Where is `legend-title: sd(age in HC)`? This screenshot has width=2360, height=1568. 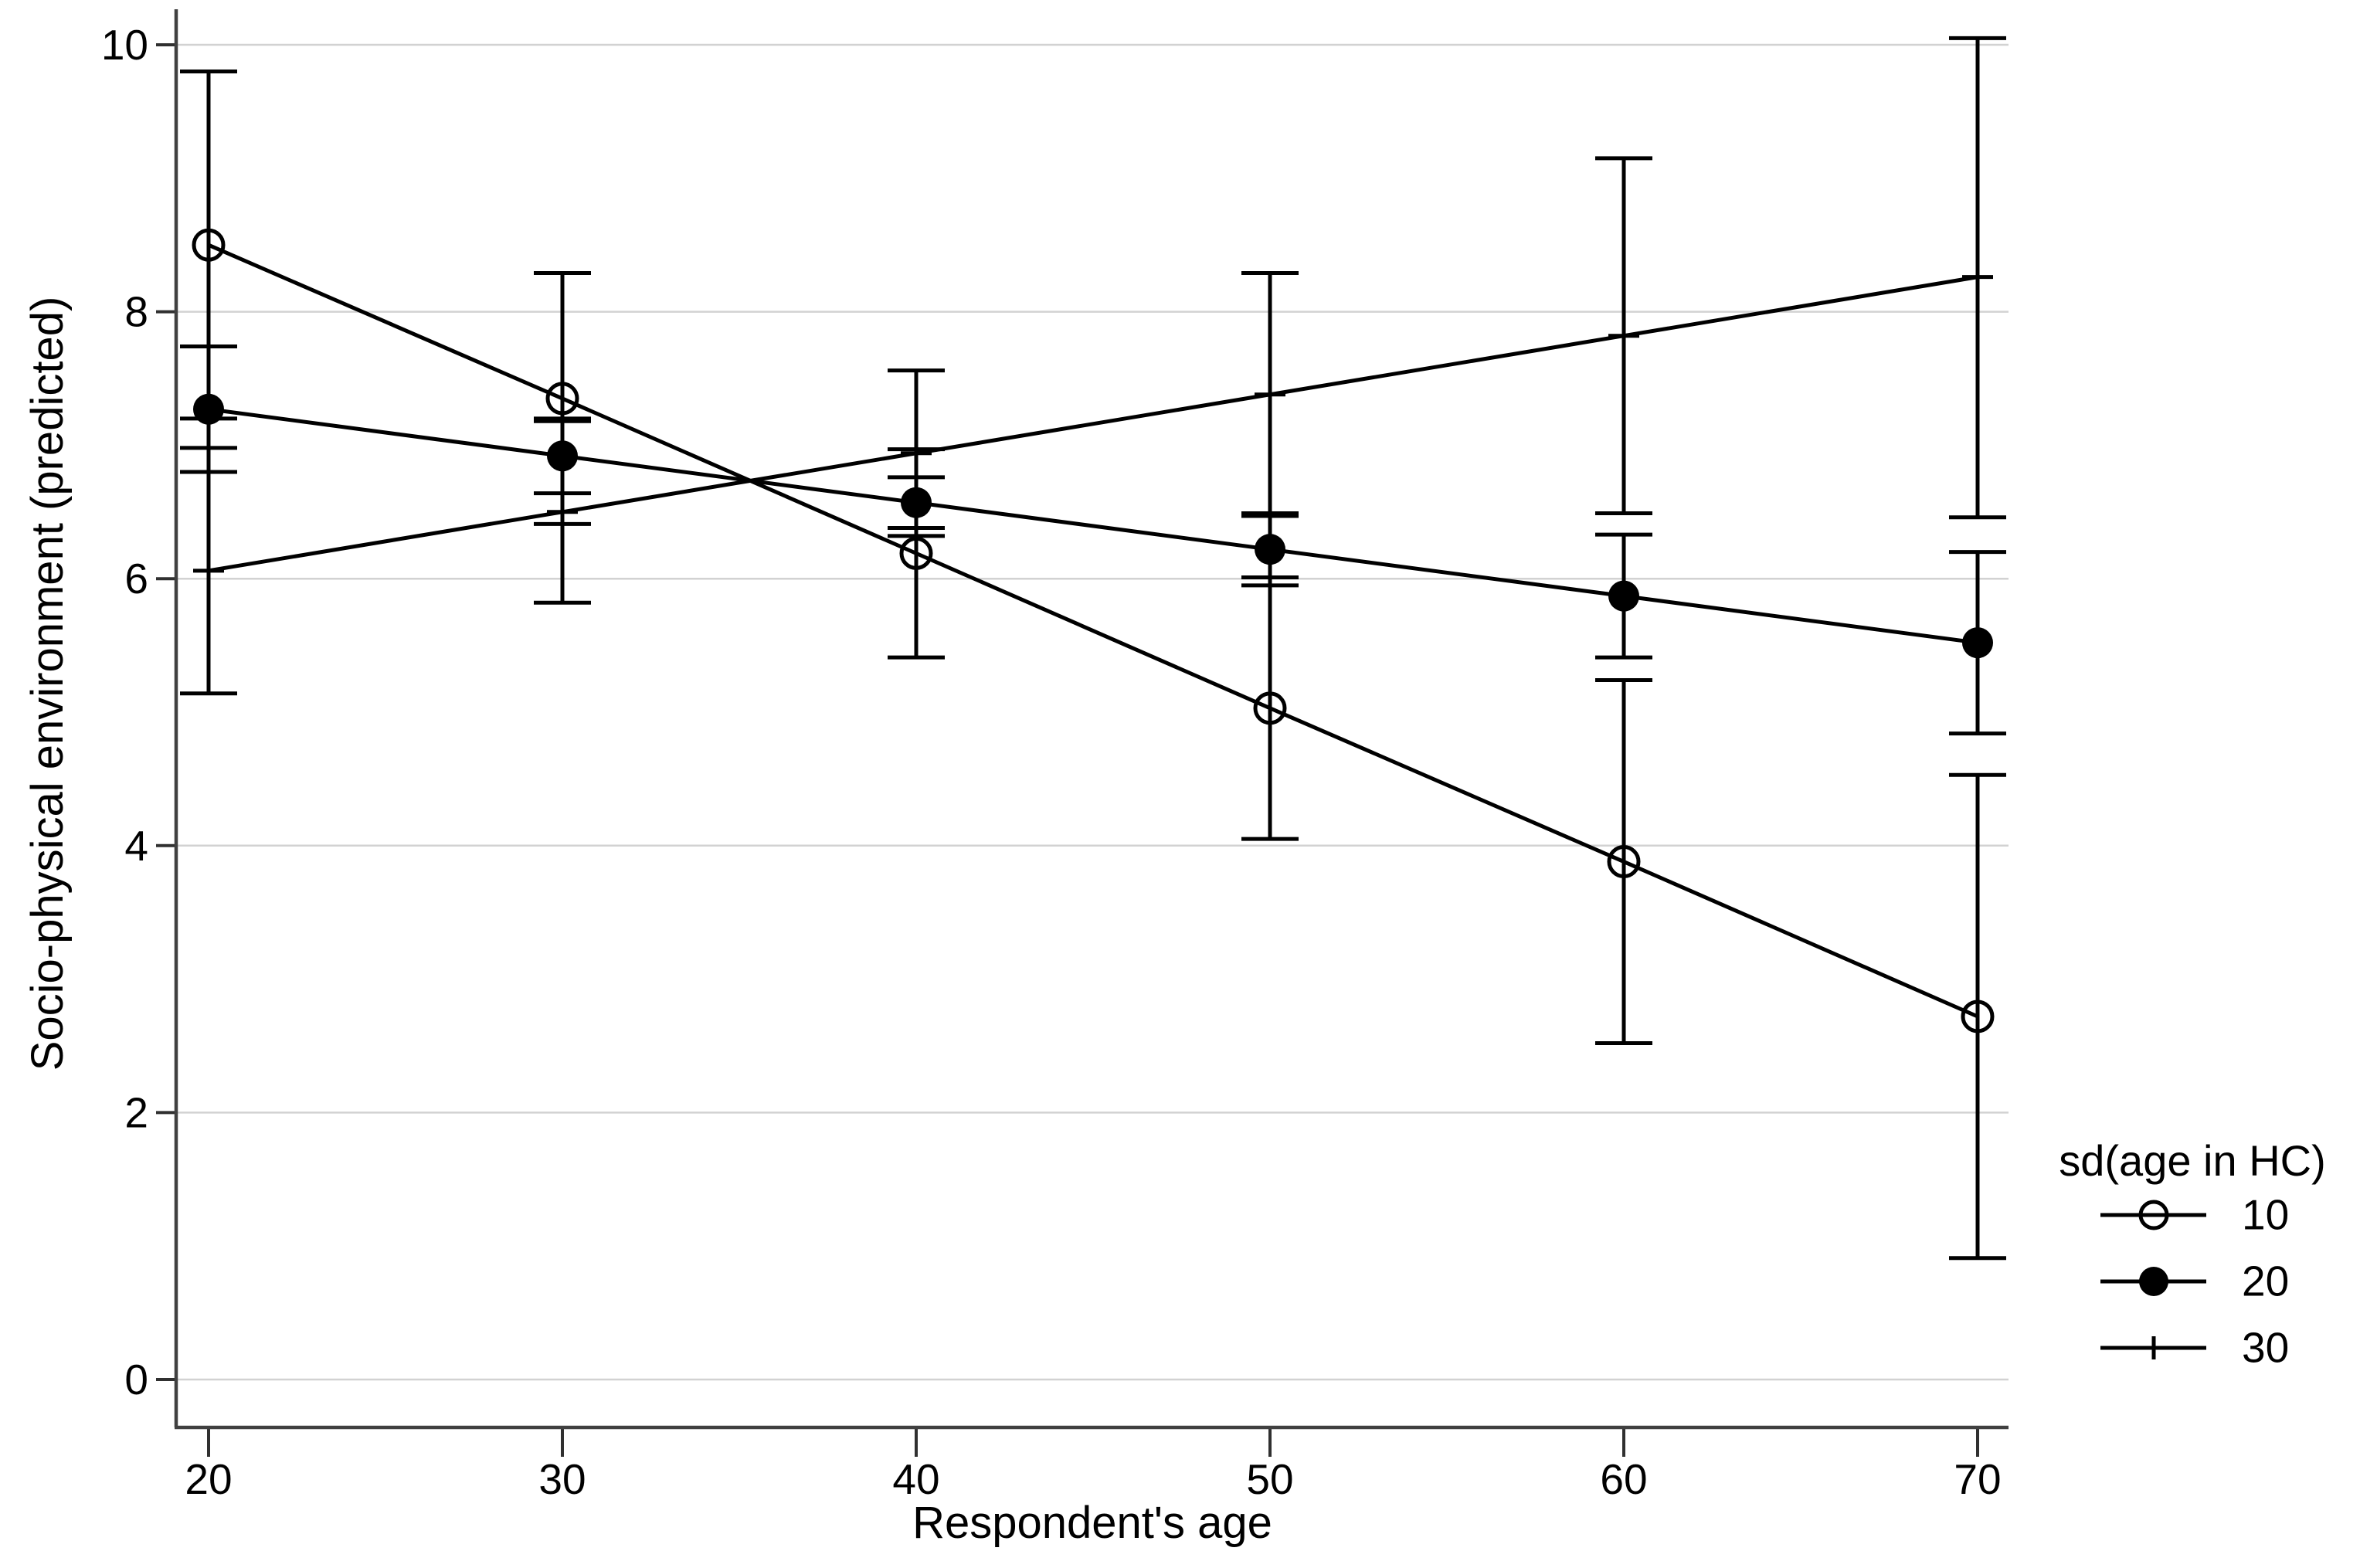 legend-title: sd(age in HC) is located at coordinates (2192, 1160).